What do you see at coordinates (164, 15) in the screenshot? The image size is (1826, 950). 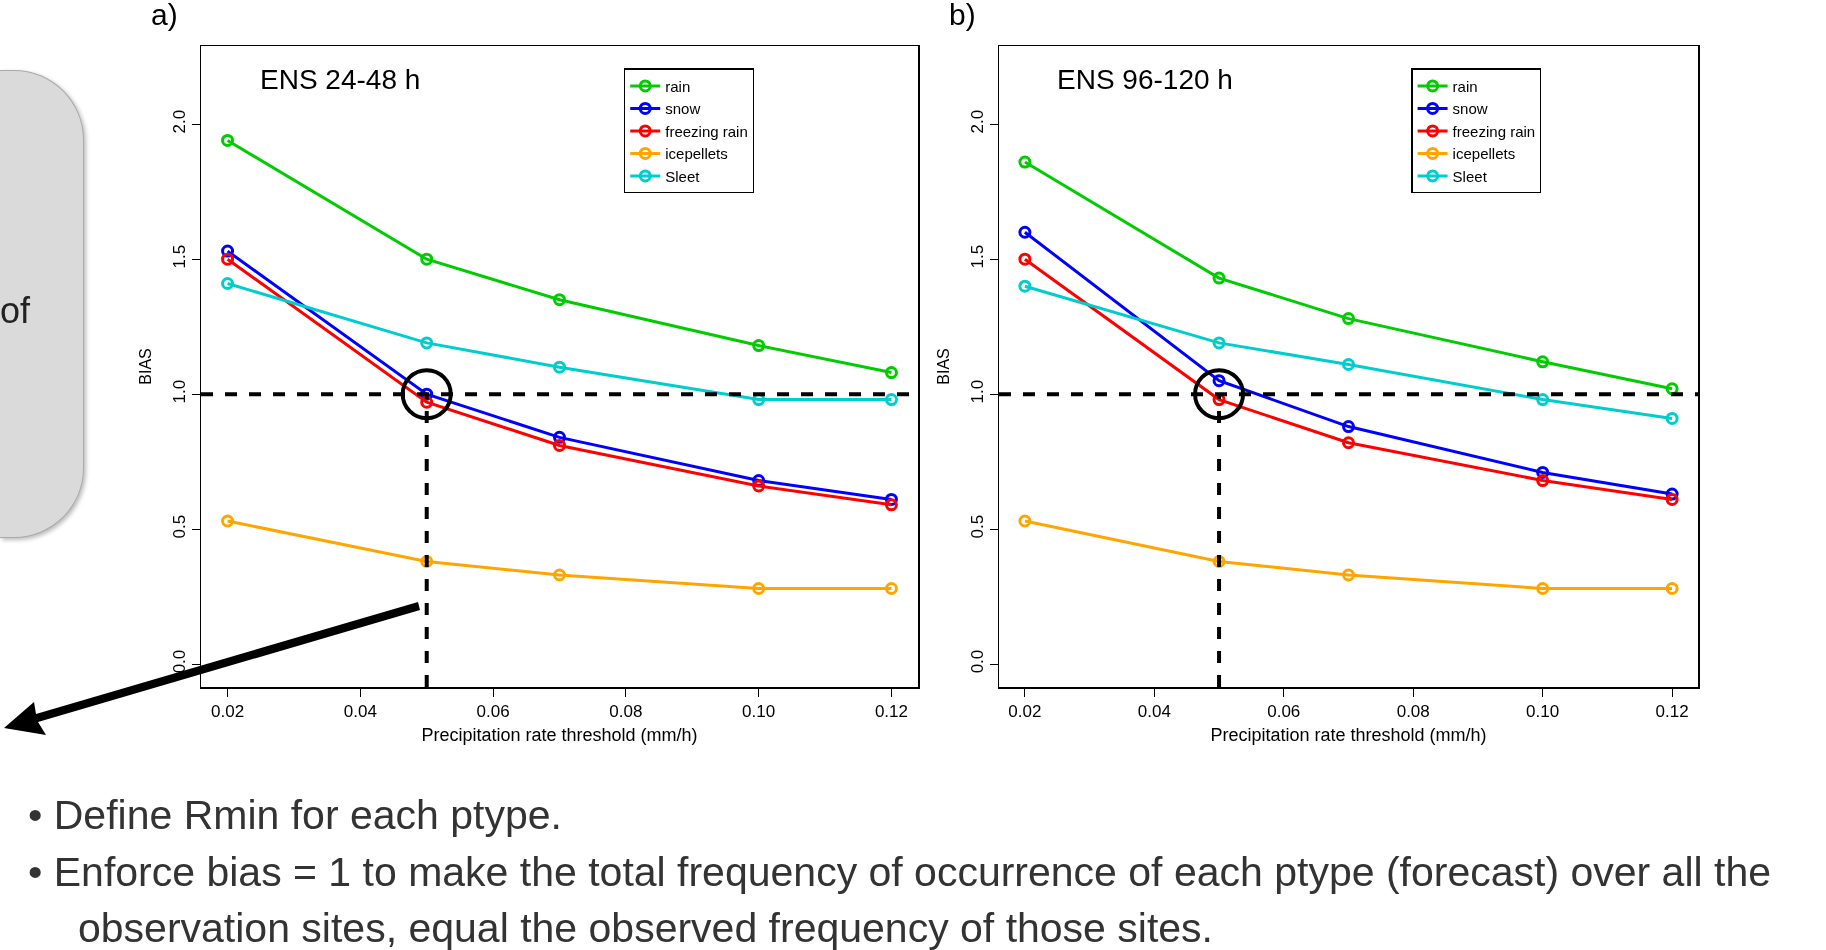 I see `chart-title: a)` at bounding box center [164, 15].